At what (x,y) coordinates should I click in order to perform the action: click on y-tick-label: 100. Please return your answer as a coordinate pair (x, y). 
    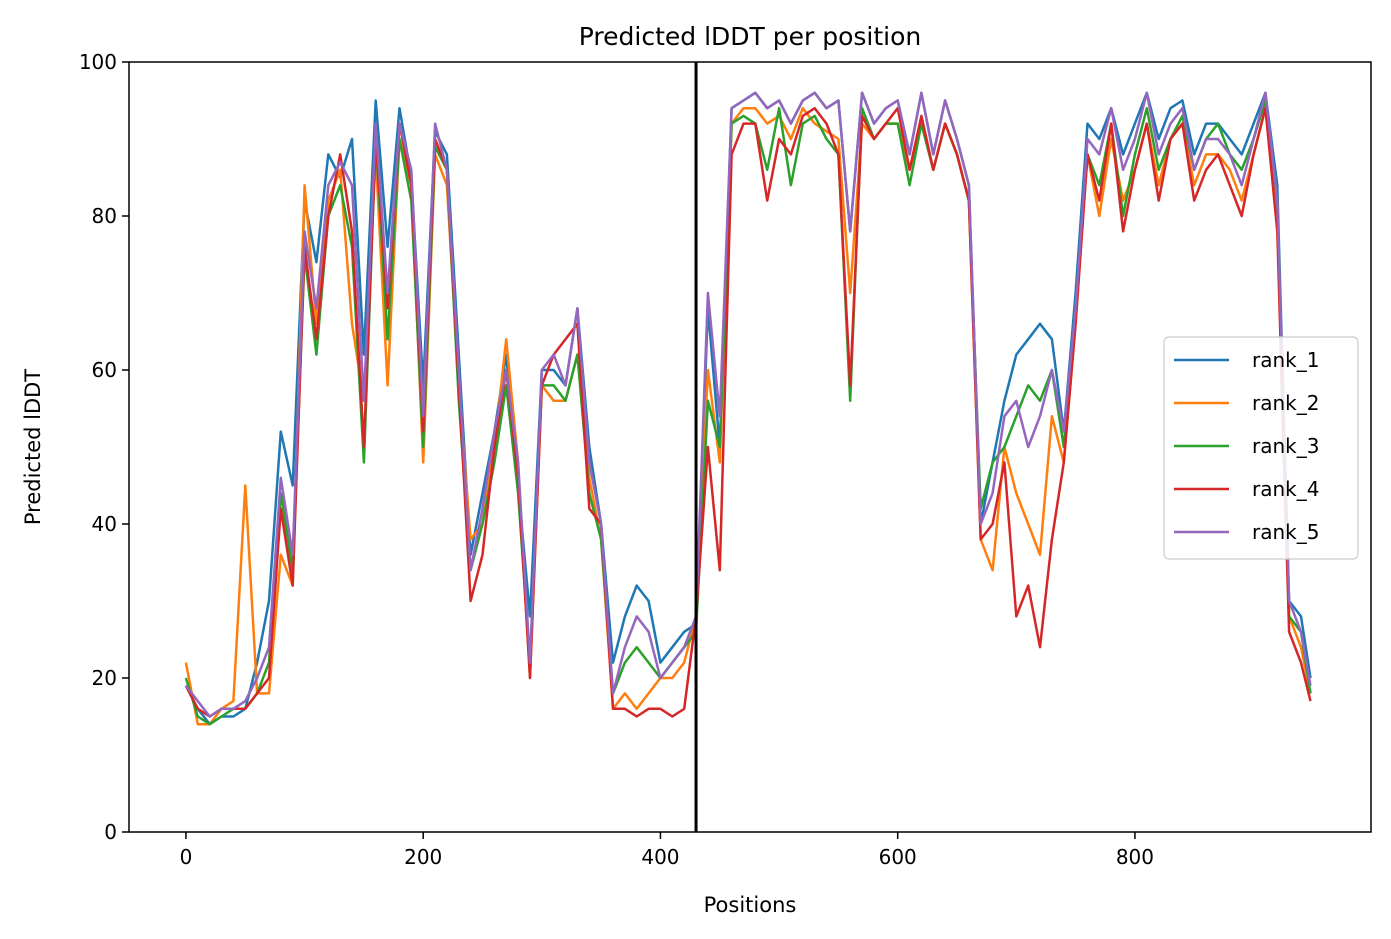
    Looking at the image, I should click on (98, 62).